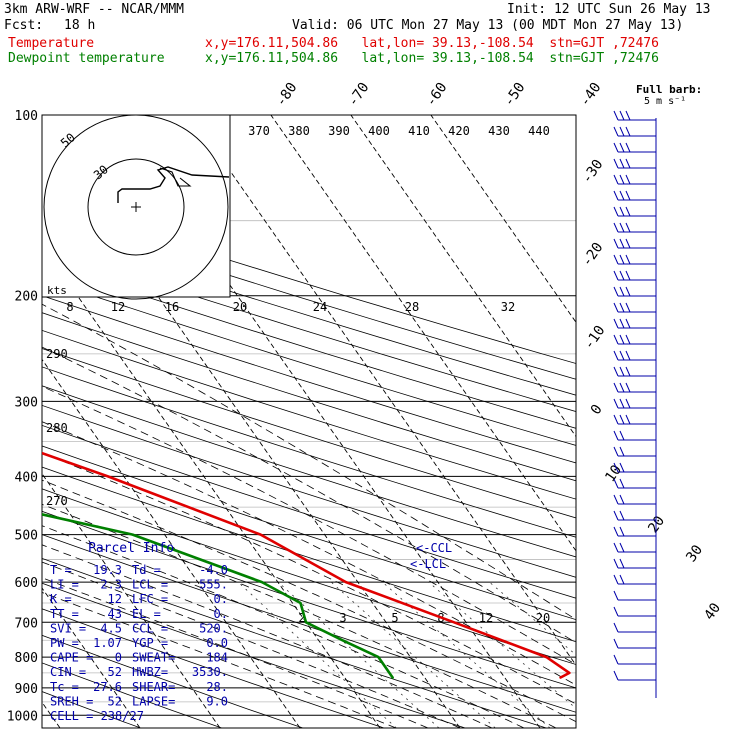 The height and width of the screenshot is (740, 740). Describe the element at coordinates (217, 701) in the screenshot. I see `parcel-value: 9.0` at that location.